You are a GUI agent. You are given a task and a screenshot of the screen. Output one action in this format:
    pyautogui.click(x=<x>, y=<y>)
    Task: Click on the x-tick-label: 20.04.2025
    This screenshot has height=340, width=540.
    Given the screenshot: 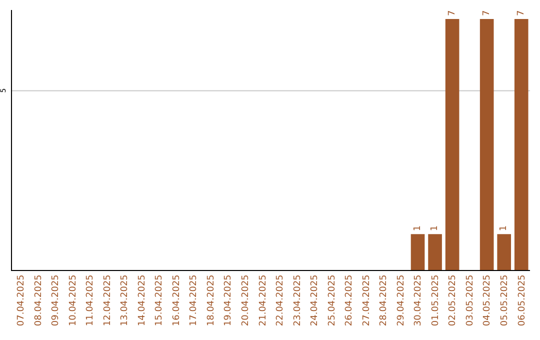 What is the action you would take?
    pyautogui.click(x=246, y=300)
    